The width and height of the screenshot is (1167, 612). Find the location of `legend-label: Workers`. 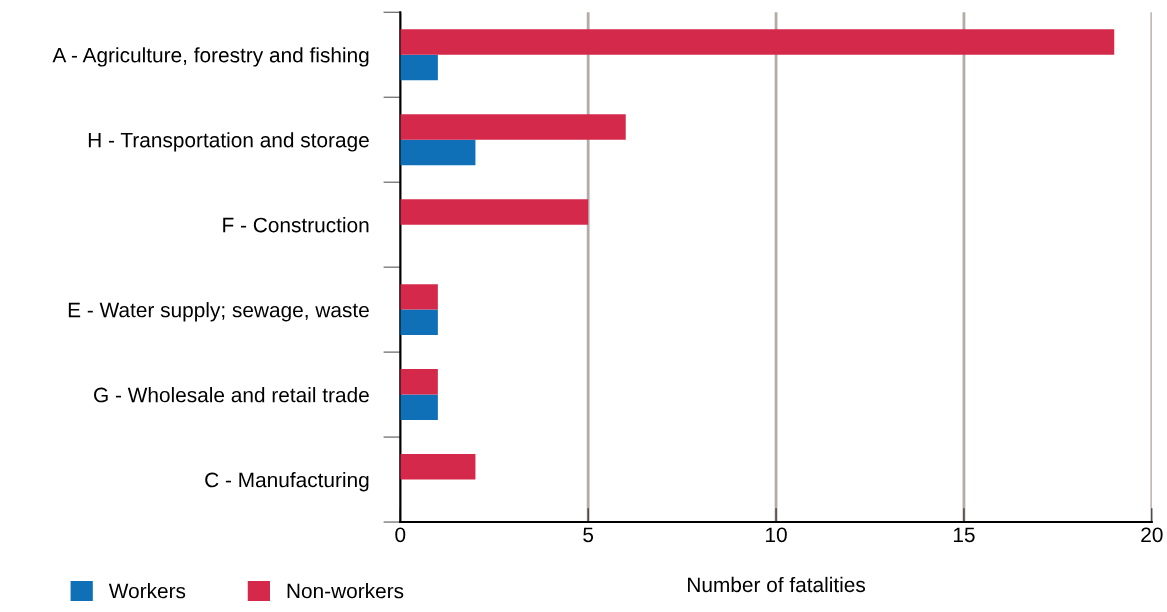

legend-label: Workers is located at coordinates (147, 591).